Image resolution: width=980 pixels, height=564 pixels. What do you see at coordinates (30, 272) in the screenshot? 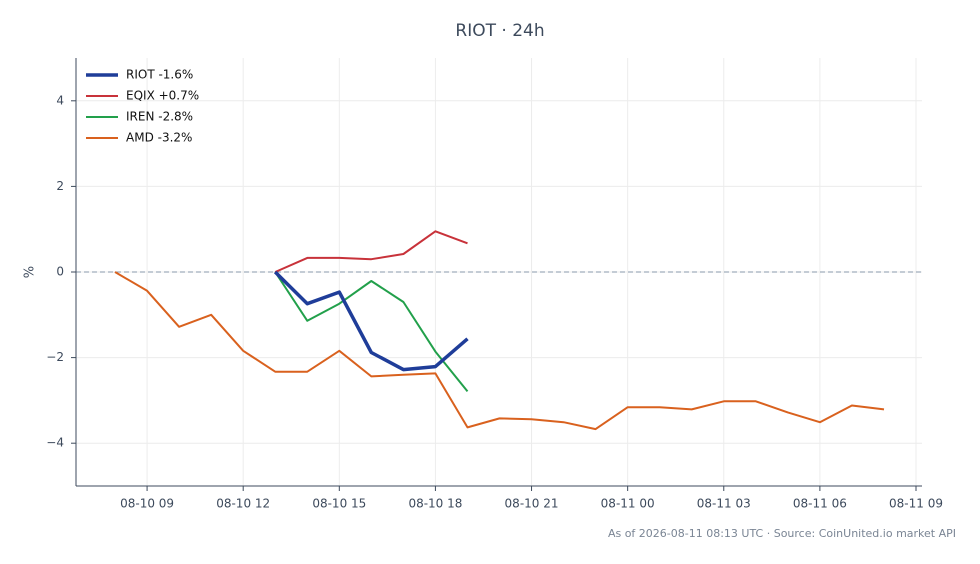
I see `y-axis-label: %` at bounding box center [30, 272].